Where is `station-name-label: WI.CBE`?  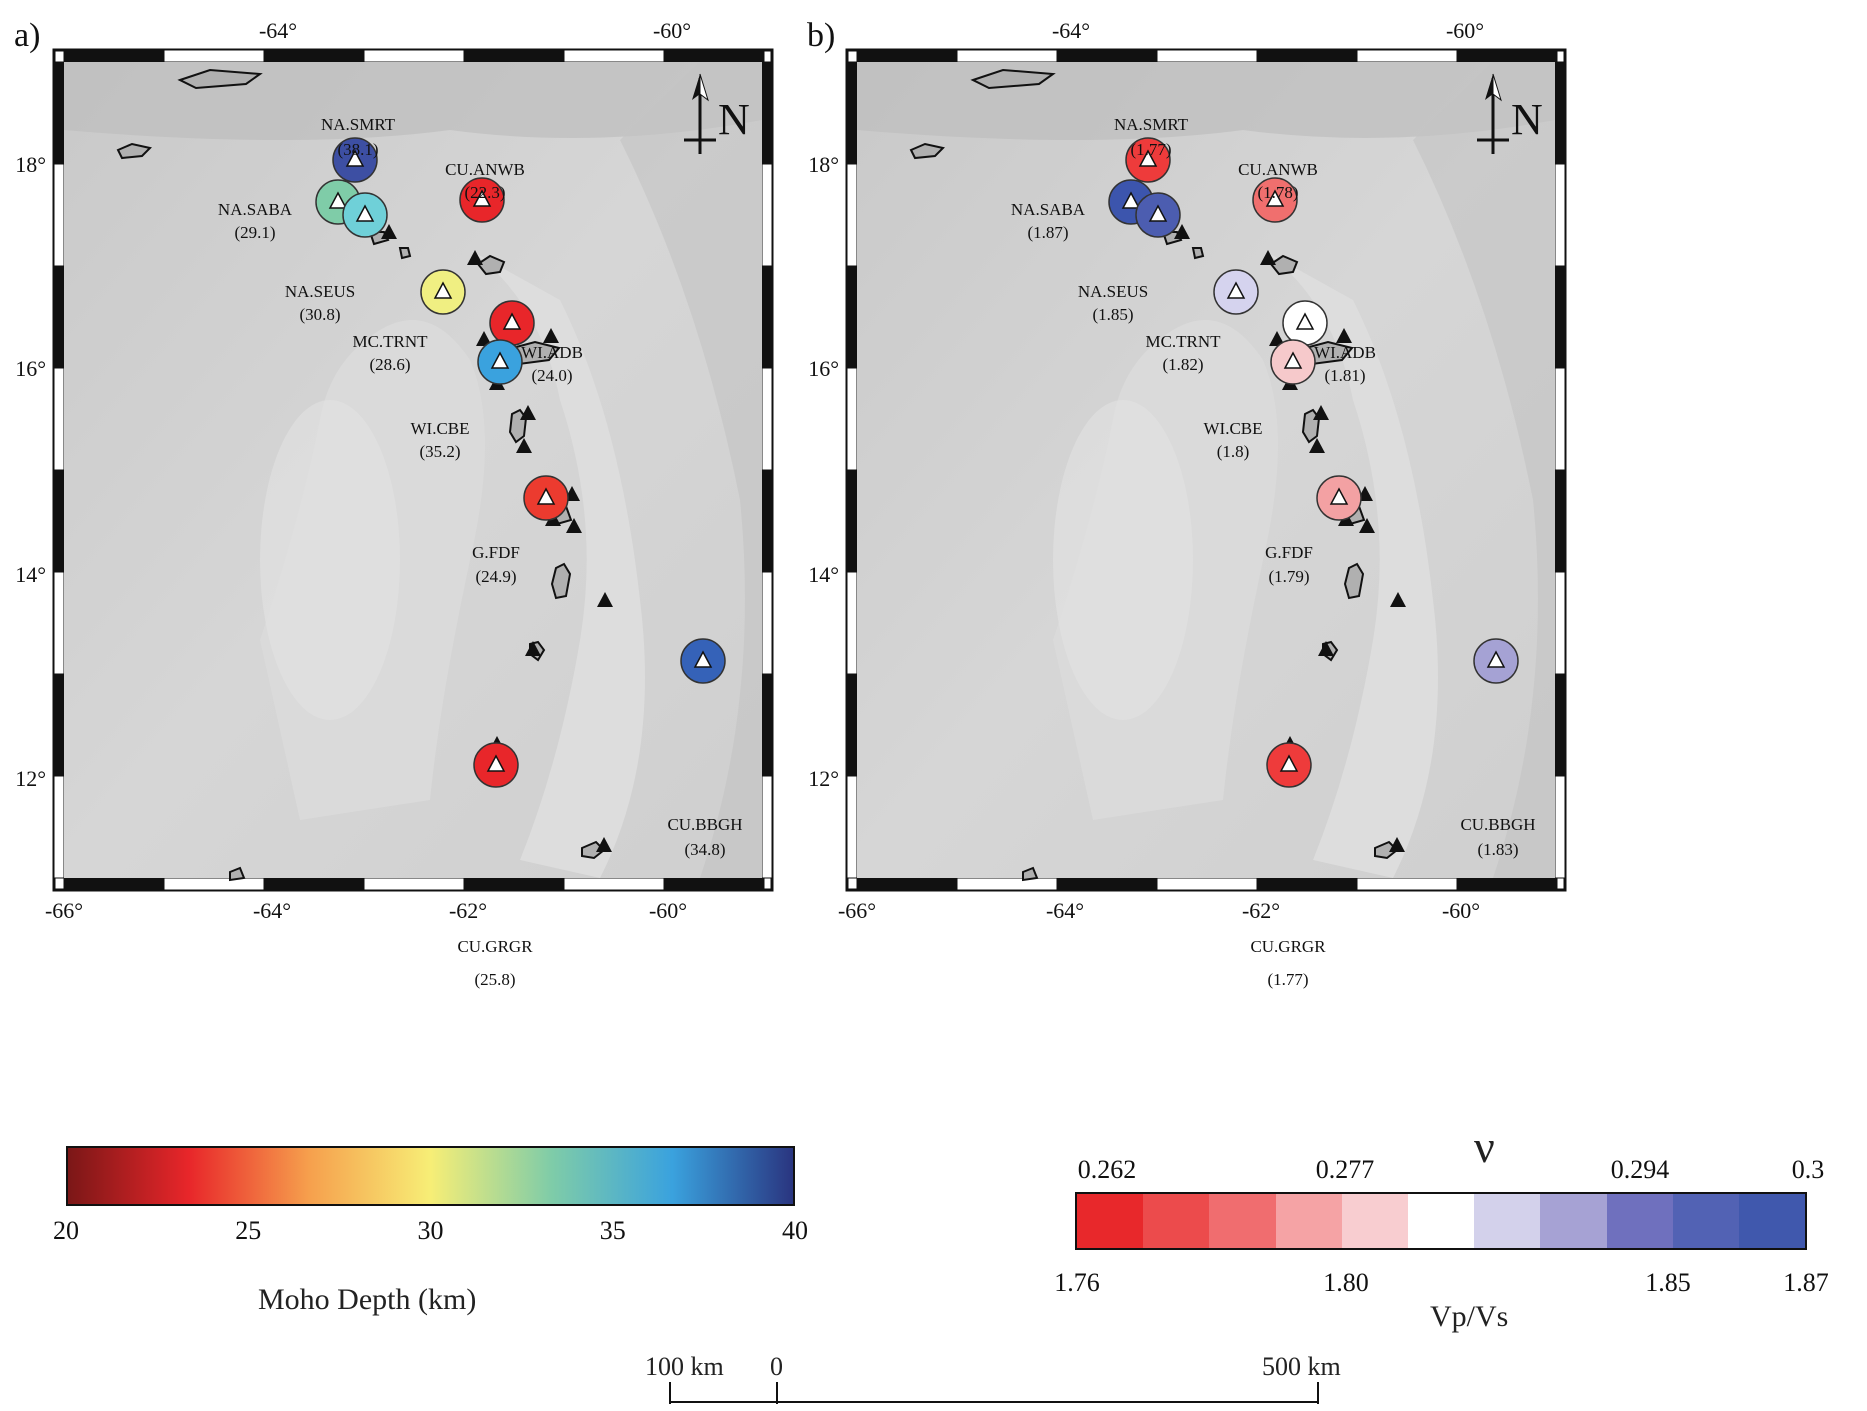
station-name-label: WI.CBE is located at coordinates (439, 428).